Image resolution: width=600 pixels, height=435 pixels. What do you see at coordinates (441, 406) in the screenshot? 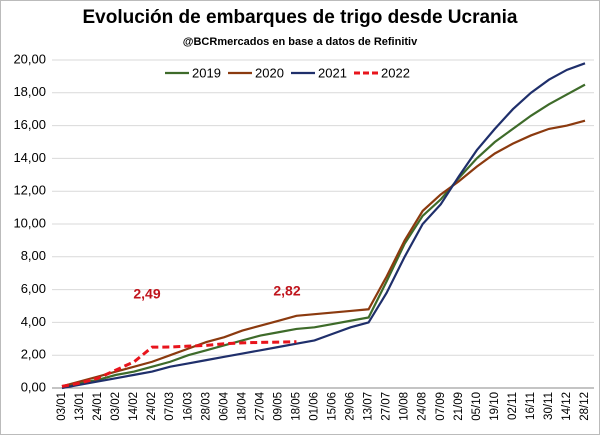
I see `x-tick-label: 07/09` at bounding box center [441, 406].